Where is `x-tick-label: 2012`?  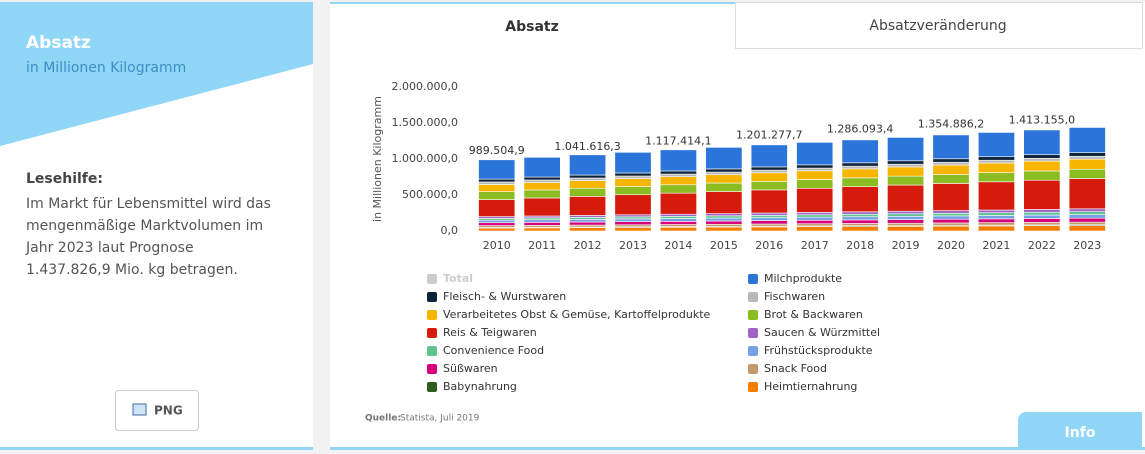 x-tick-label: 2012 is located at coordinates (588, 245).